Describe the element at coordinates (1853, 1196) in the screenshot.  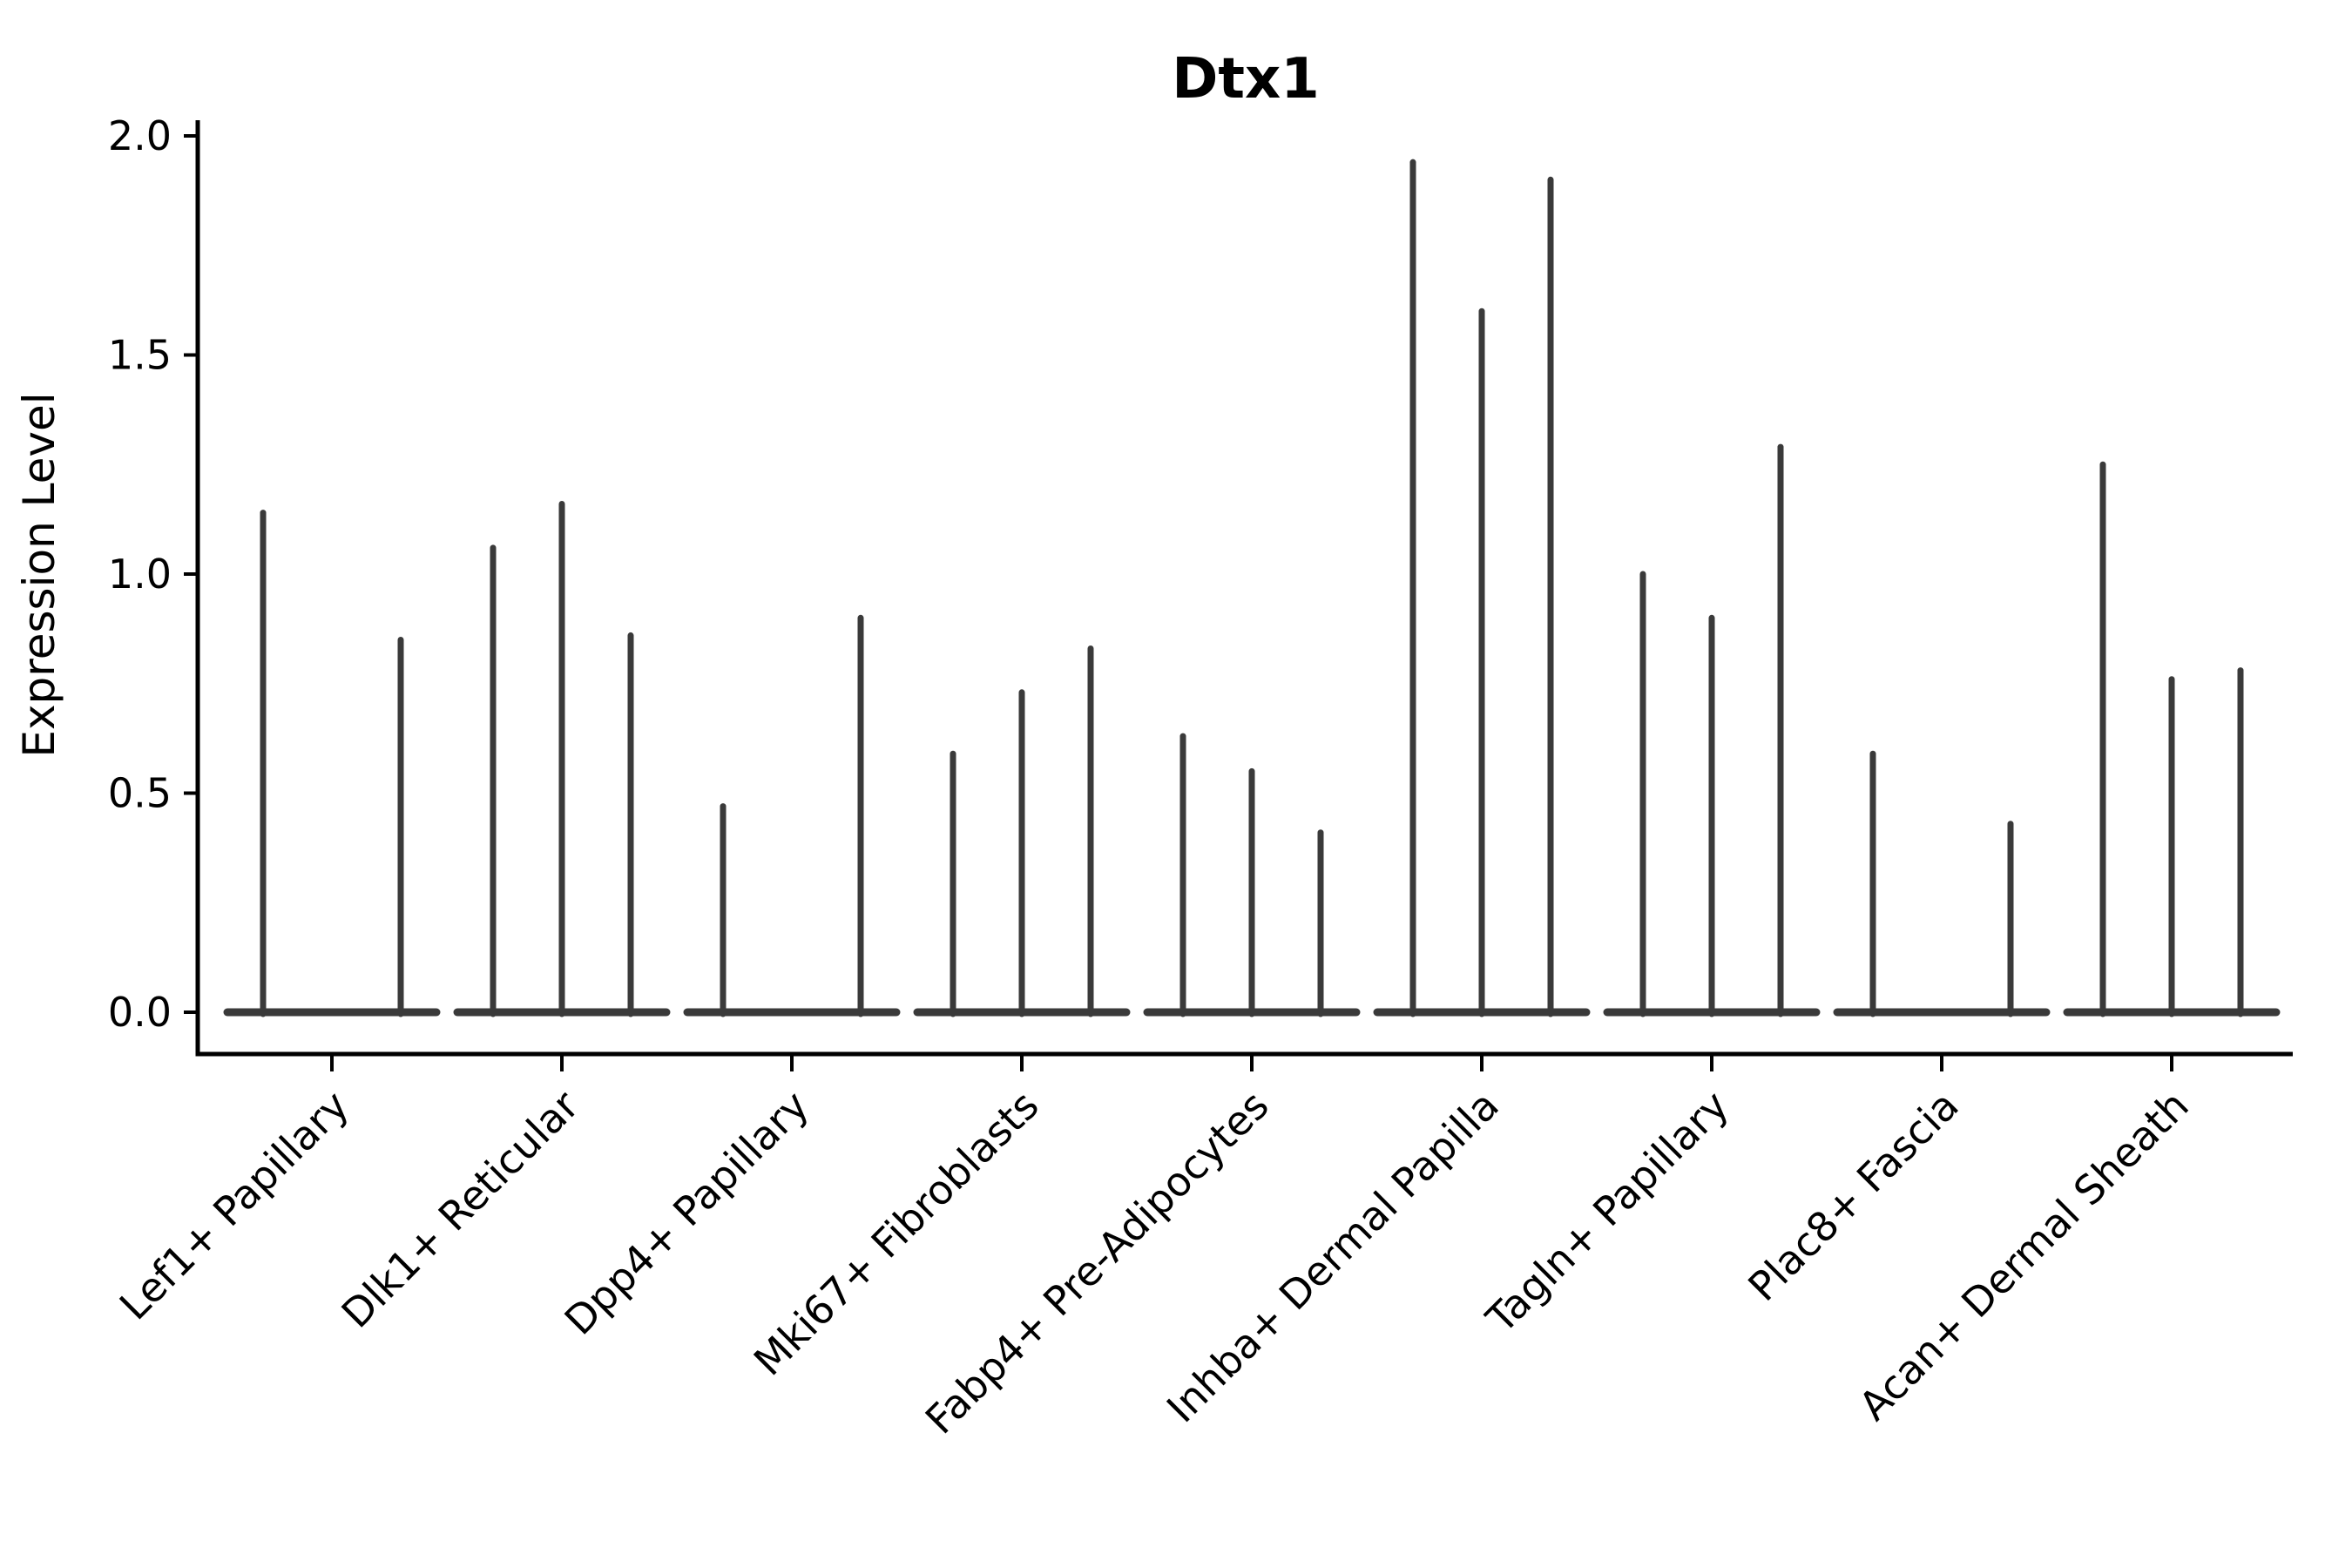
I see `x-category-label: Plac8+ Fascia` at that location.